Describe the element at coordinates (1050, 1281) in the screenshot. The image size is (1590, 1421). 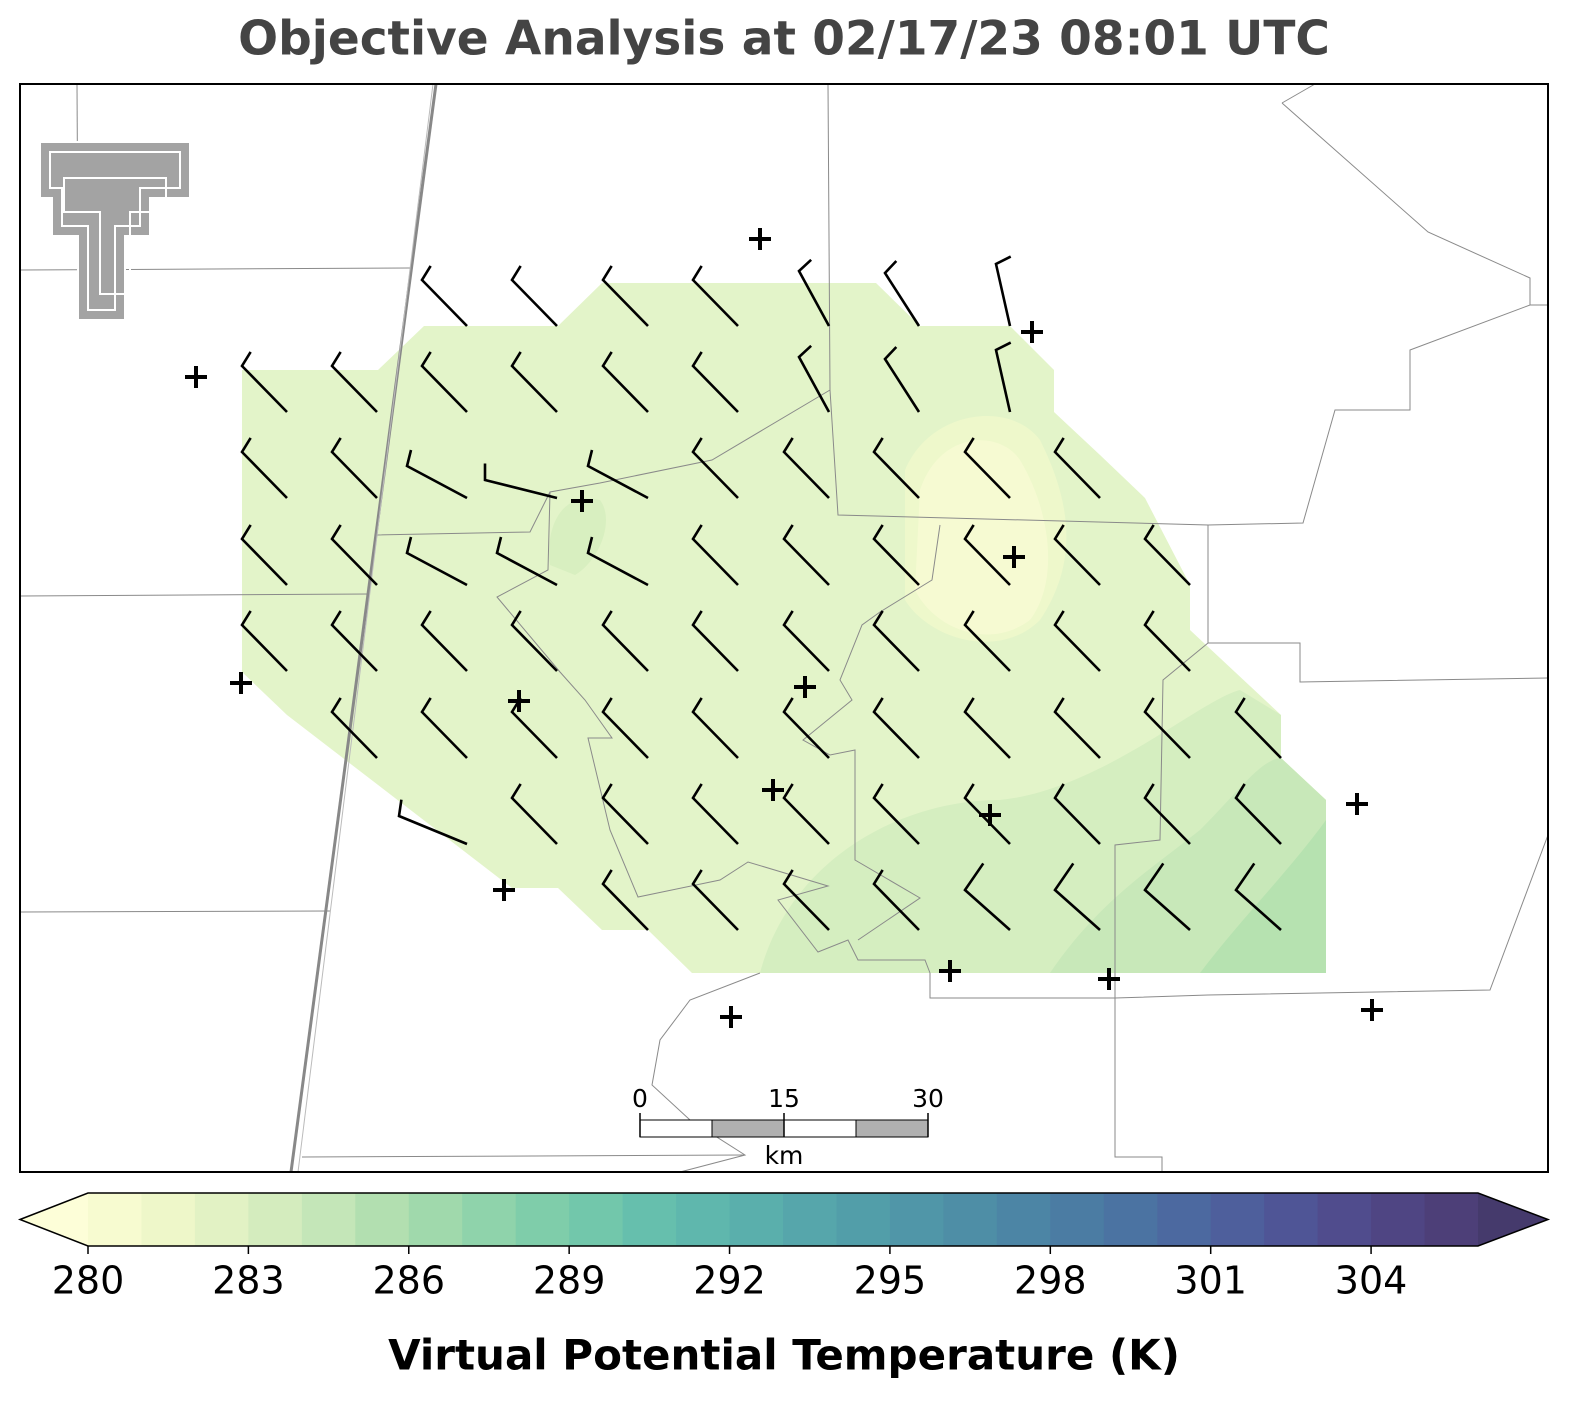
I see `colorbar-tick-label: 298` at that location.